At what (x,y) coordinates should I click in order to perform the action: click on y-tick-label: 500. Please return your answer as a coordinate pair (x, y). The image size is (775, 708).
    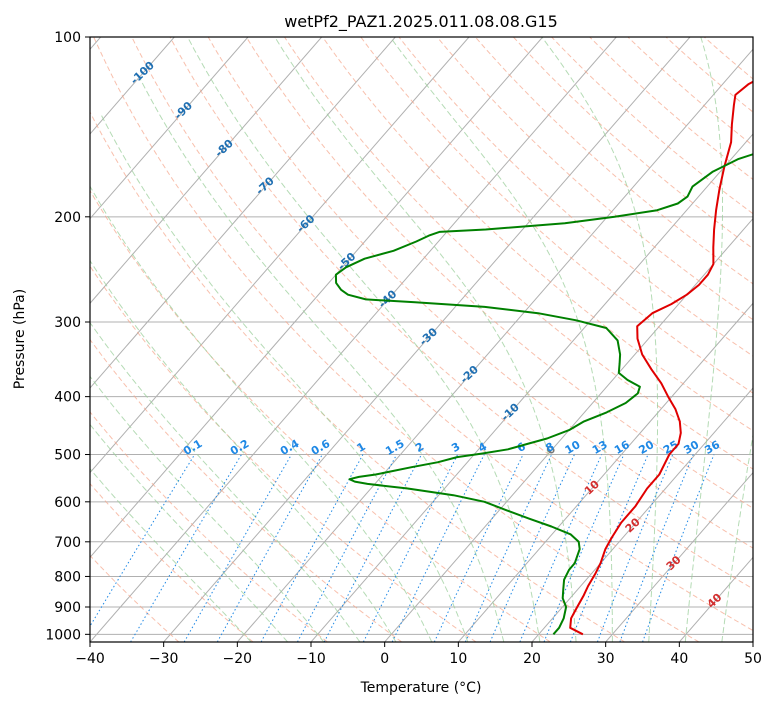
    Looking at the image, I should click on (67, 456).